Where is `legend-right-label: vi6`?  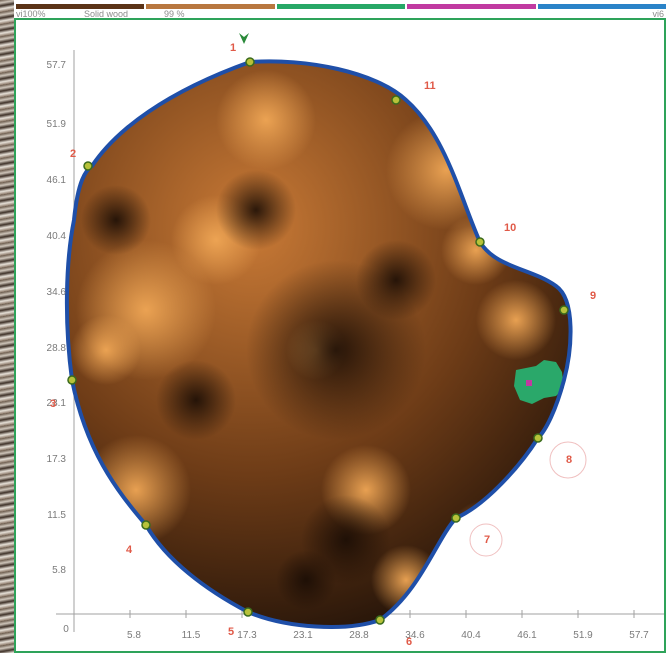 legend-right-label: vi6 is located at coordinates (658, 14).